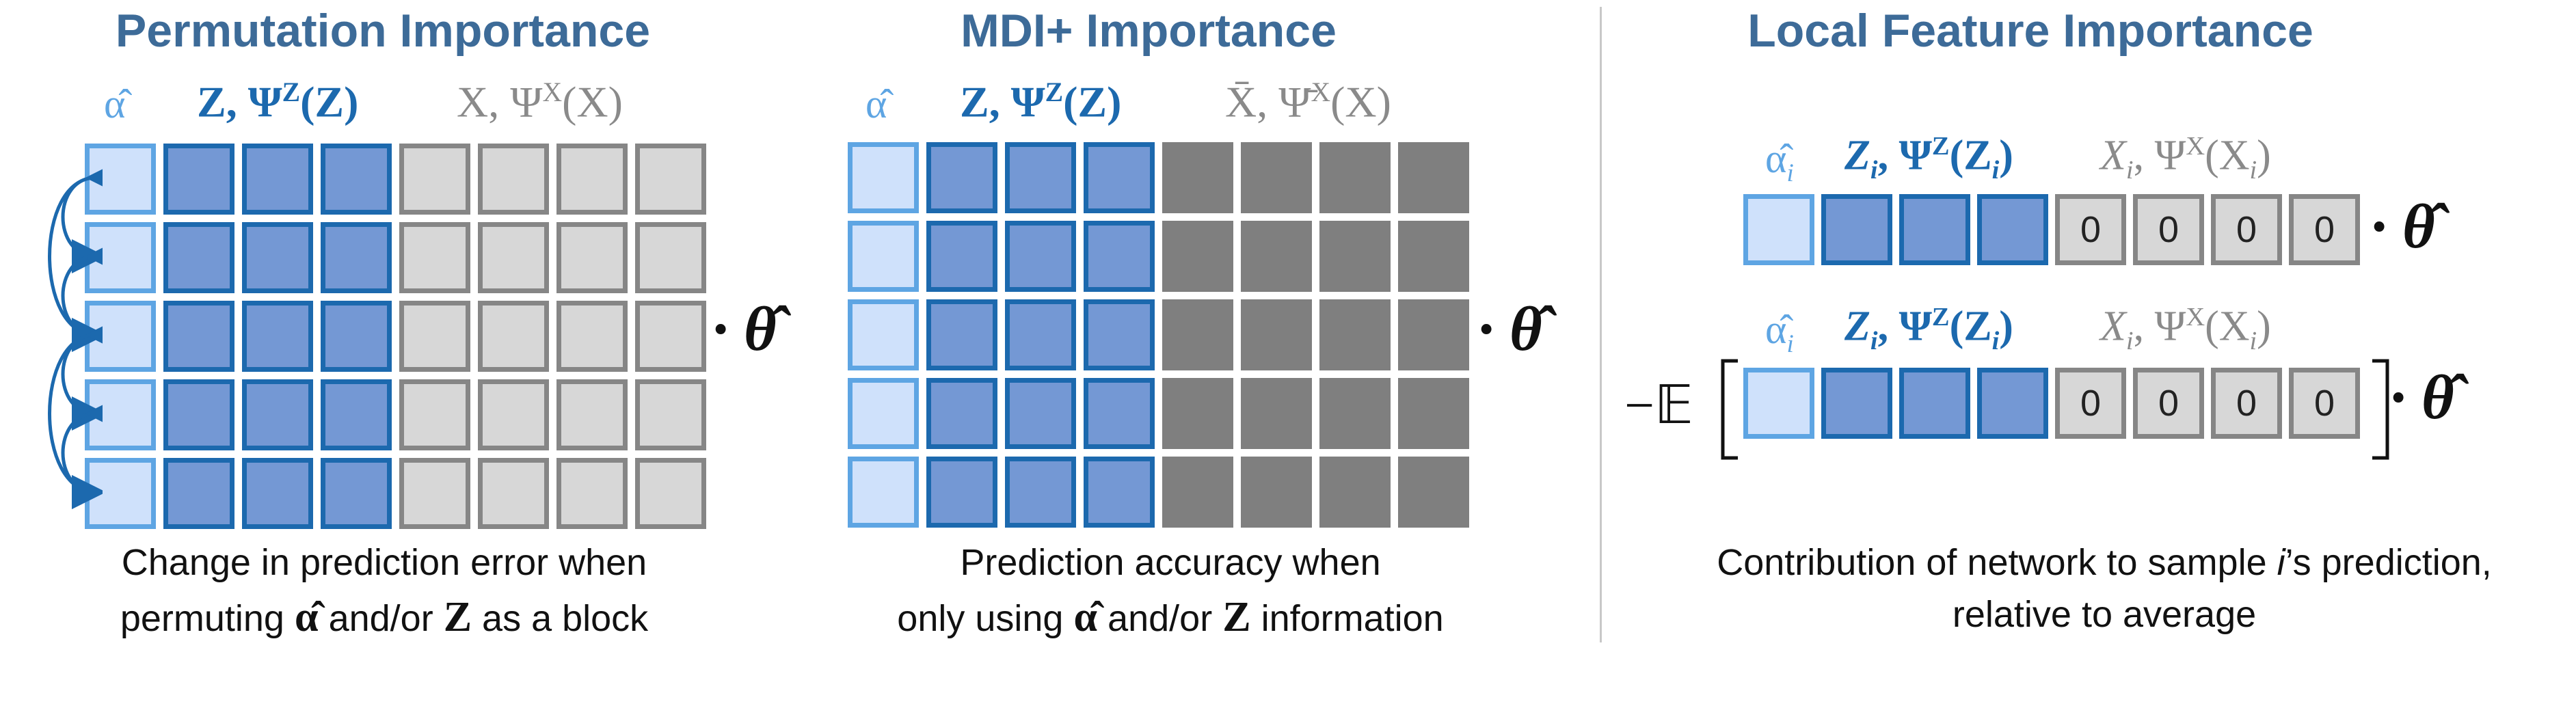  What do you see at coordinates (1778, 229) in the screenshot?
I see `local-alpha-cell` at bounding box center [1778, 229].